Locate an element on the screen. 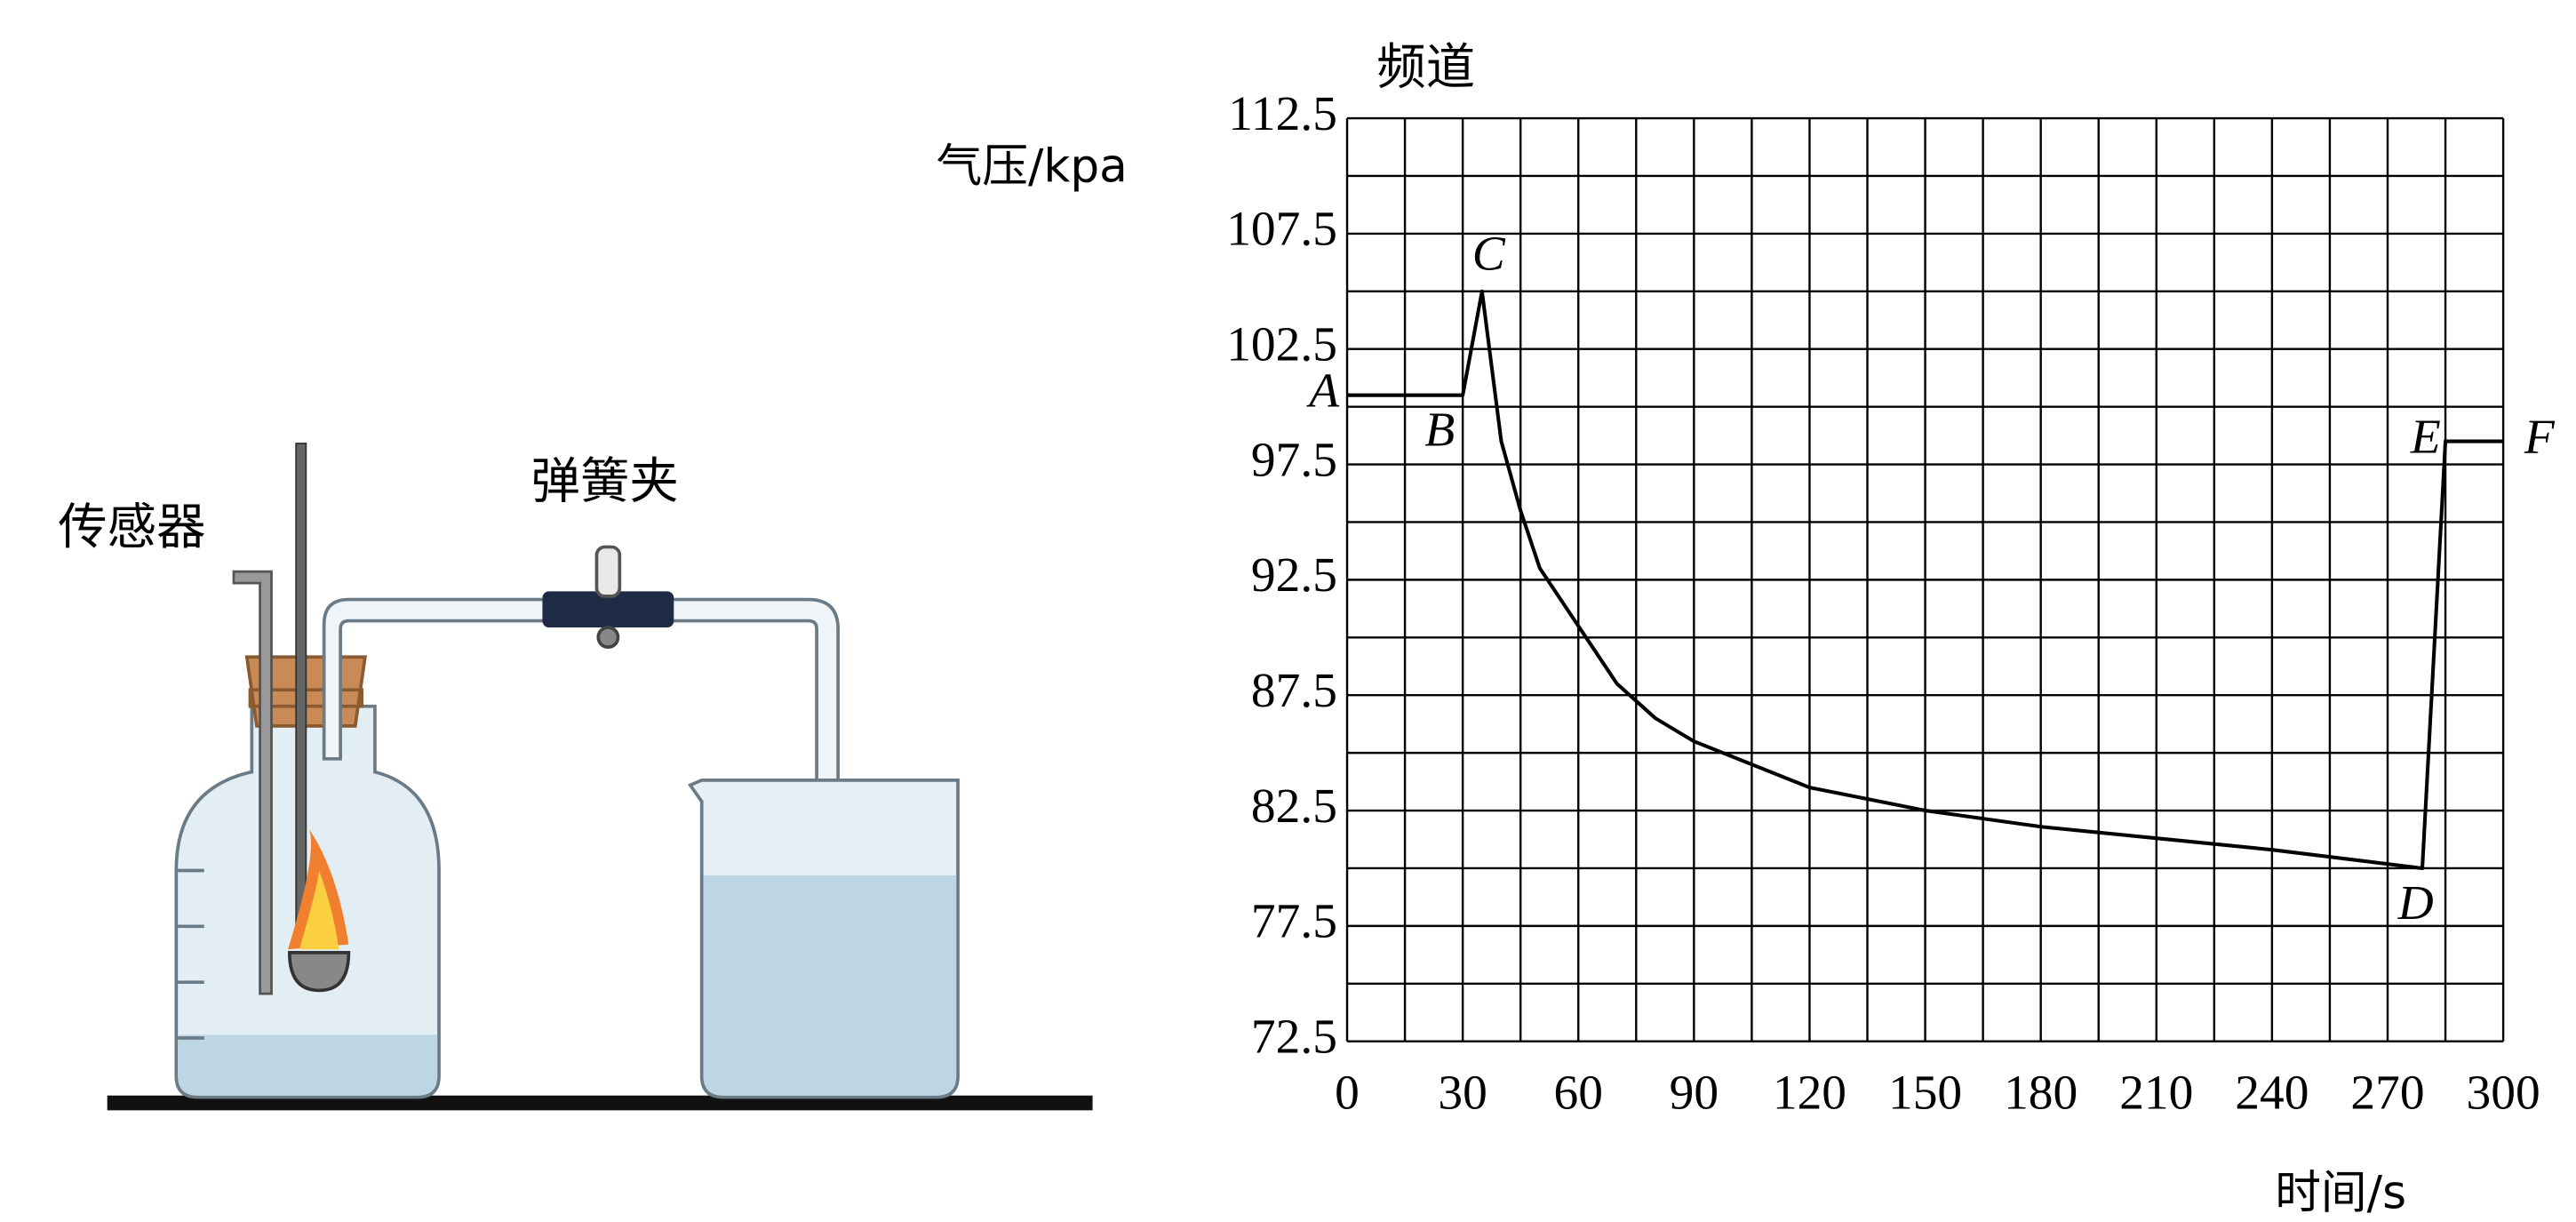 This screenshot has width=2576, height=1222. x-tick-label: 270 is located at coordinates (2387, 1092).